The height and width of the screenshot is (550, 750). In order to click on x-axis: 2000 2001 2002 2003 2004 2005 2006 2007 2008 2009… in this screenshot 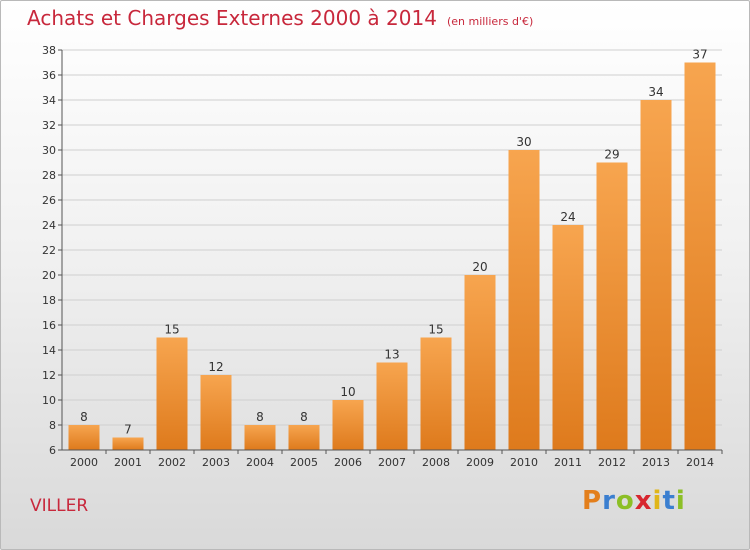, I will do `click(392, 459)`.